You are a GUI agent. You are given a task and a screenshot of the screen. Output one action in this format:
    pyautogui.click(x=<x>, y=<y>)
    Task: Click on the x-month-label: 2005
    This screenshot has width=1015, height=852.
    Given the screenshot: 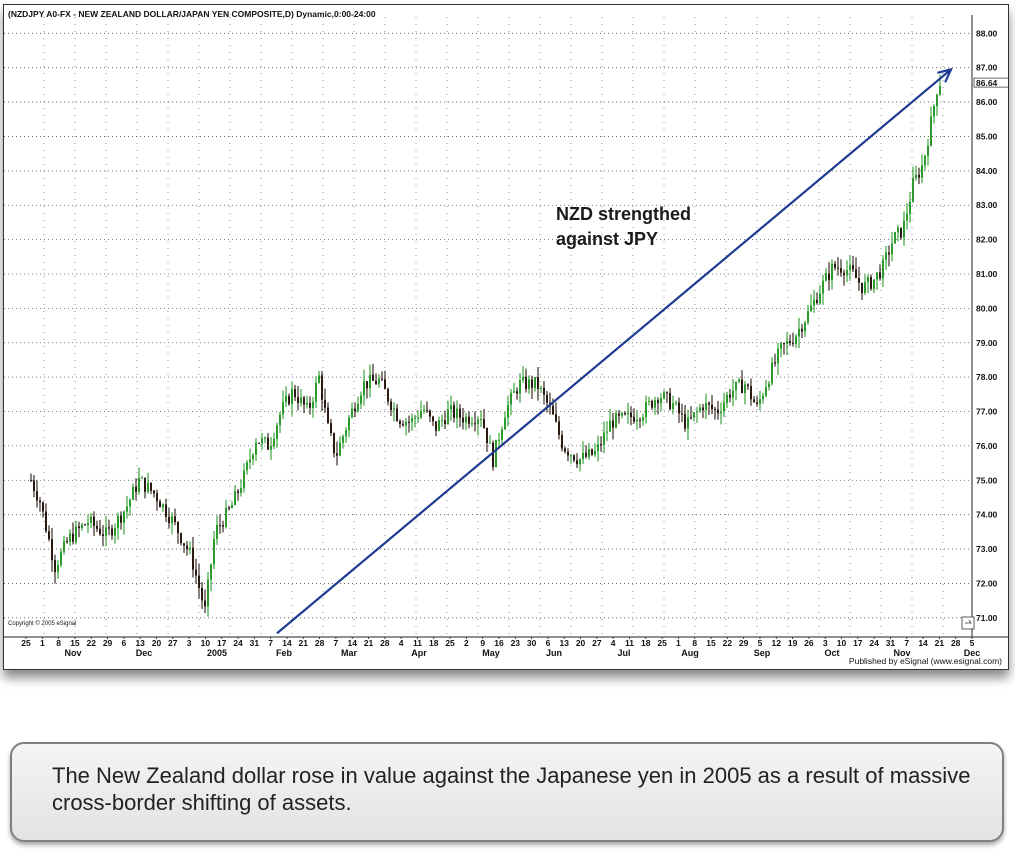 What is the action you would take?
    pyautogui.click(x=217, y=653)
    